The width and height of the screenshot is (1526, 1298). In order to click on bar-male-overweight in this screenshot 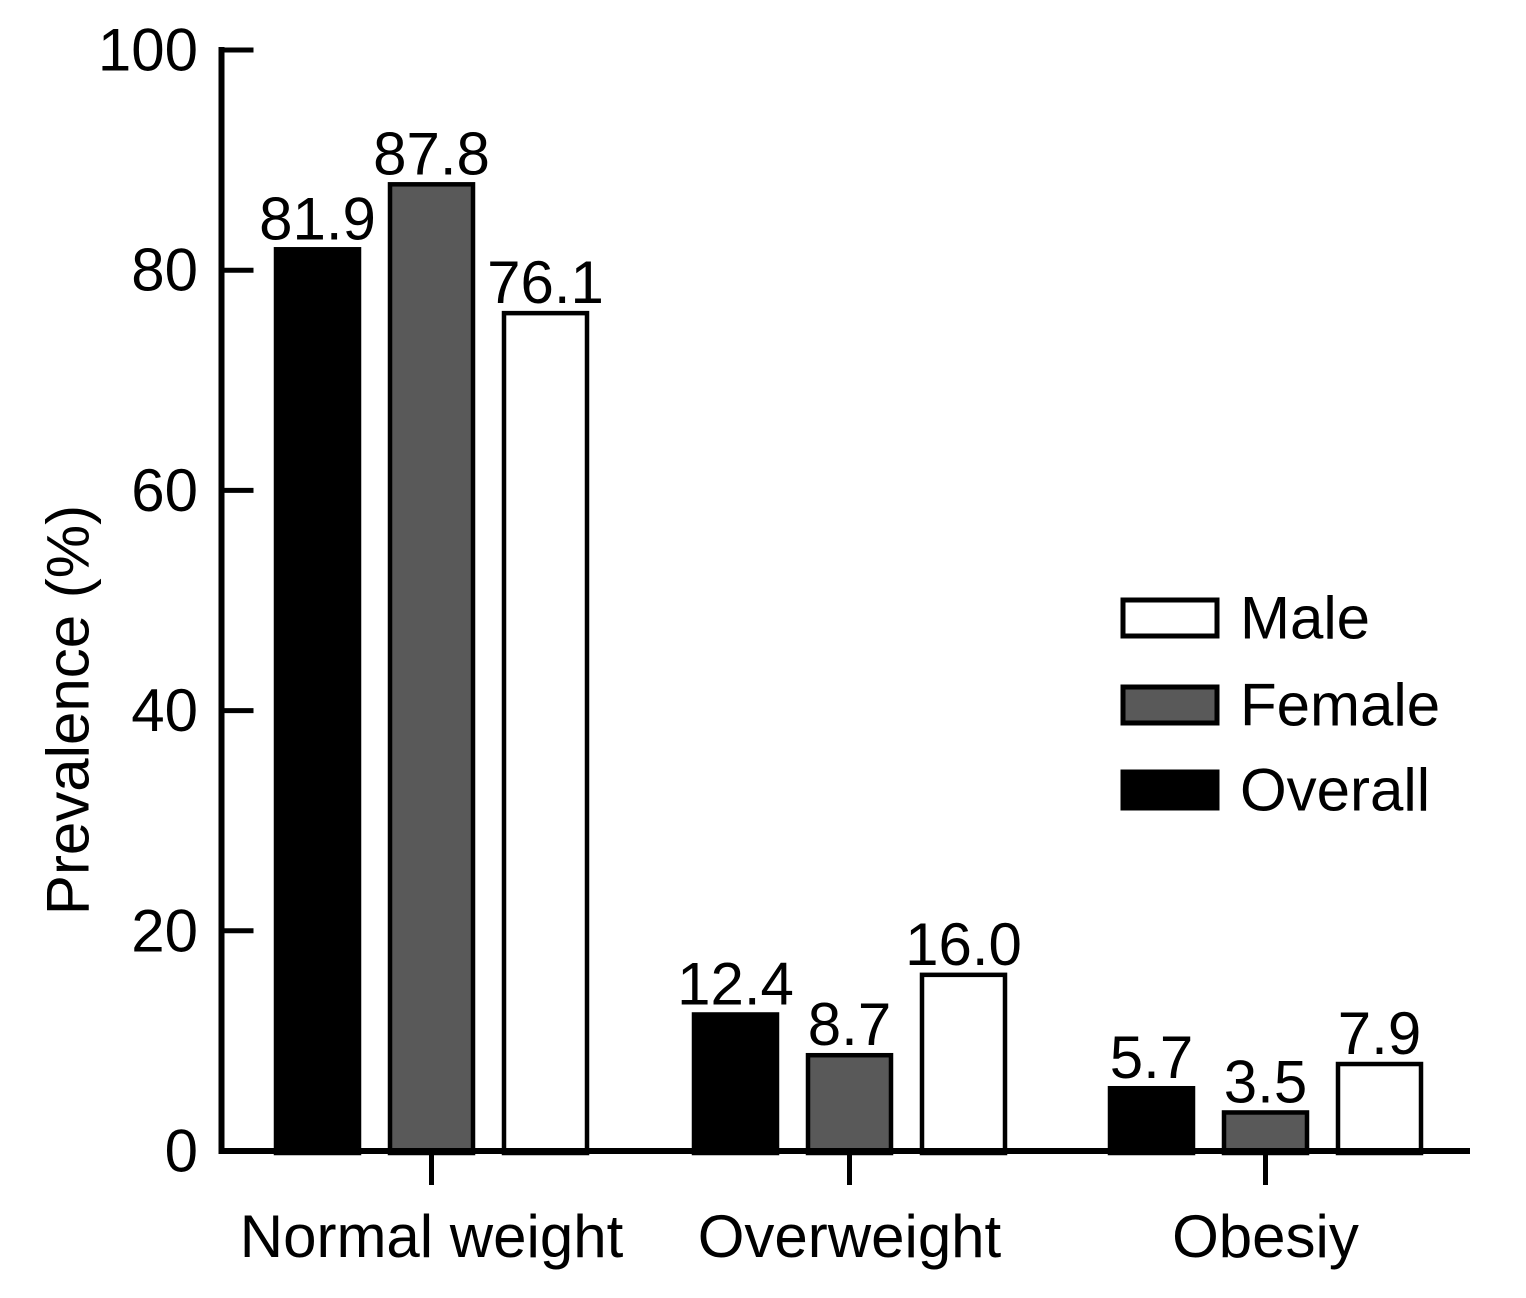, I will do `click(963, 1064)`.